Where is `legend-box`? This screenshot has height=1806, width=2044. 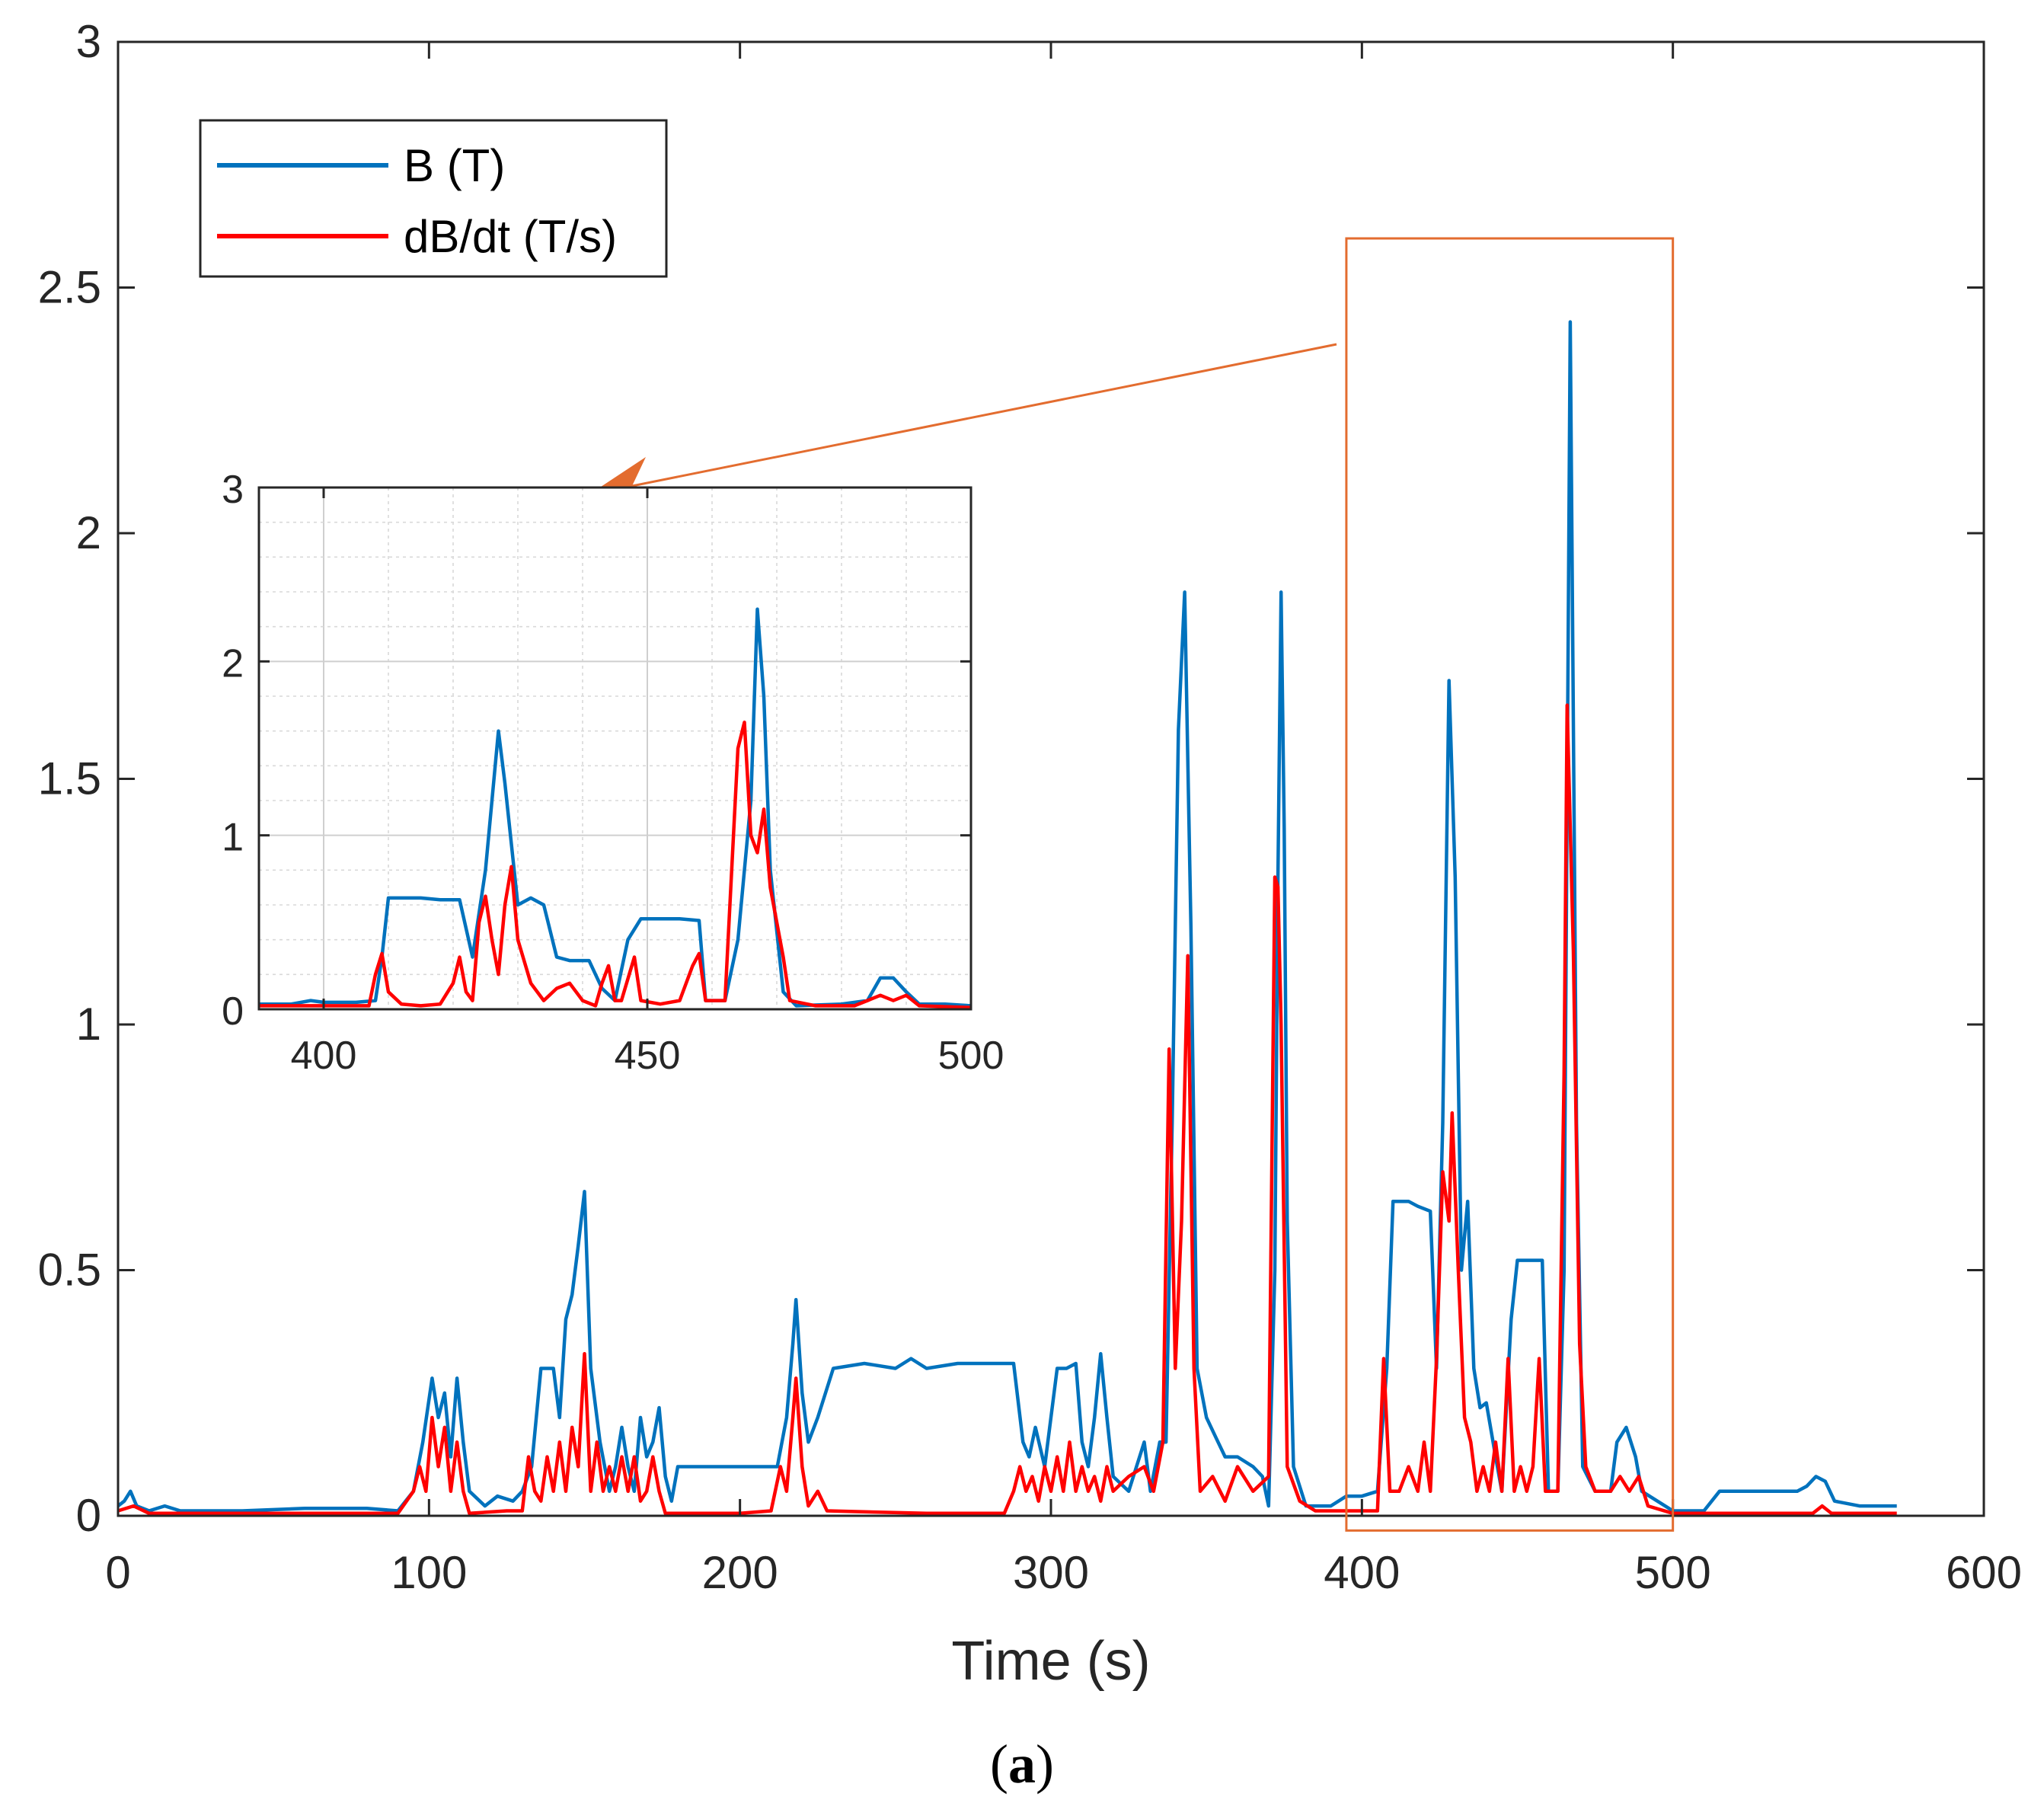
legend-box is located at coordinates (433, 198).